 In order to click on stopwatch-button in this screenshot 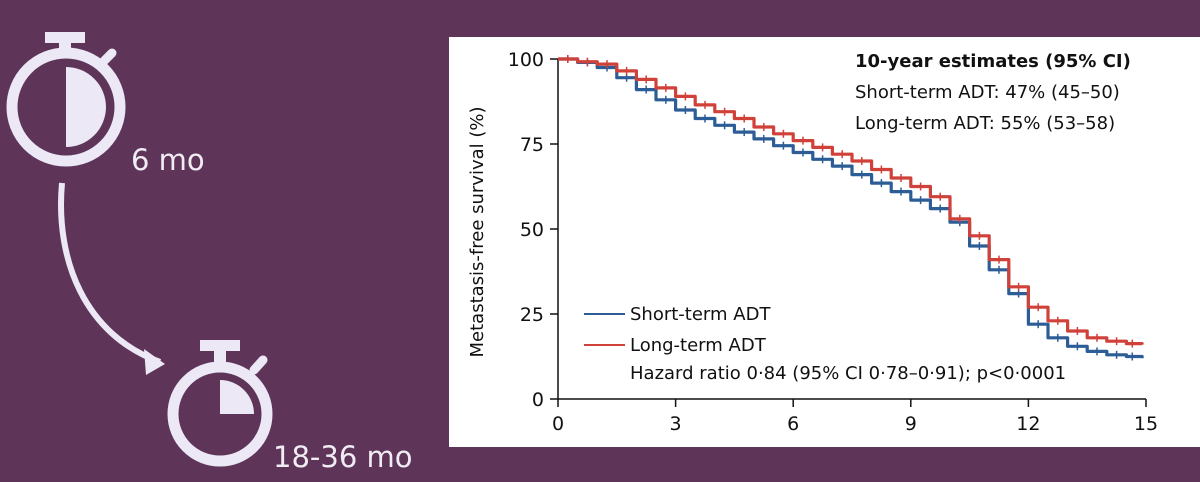, I will do `click(258, 365)`.